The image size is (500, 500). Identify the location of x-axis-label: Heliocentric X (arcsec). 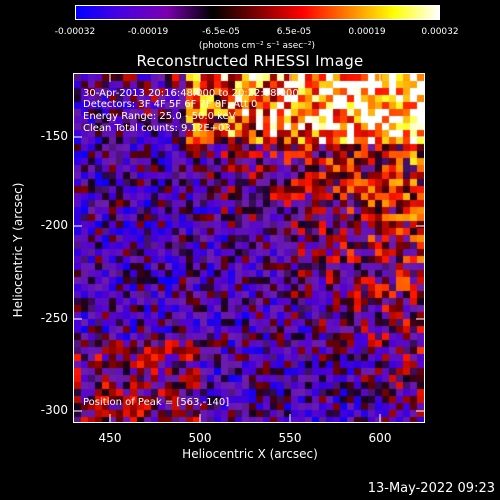
(250, 454).